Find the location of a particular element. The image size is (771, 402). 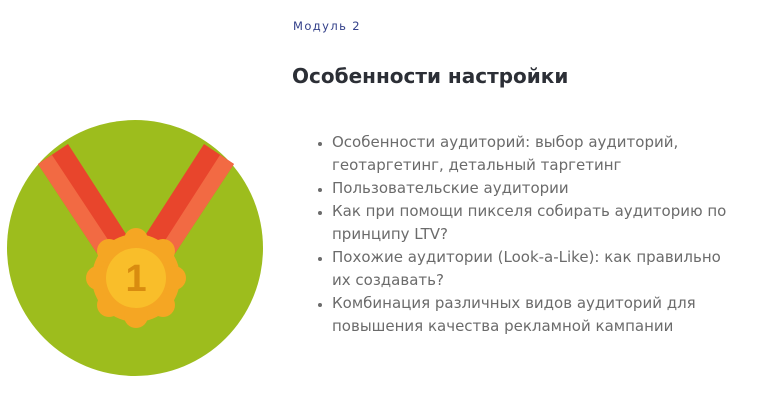

medal-number: 1 is located at coordinates (135, 279).